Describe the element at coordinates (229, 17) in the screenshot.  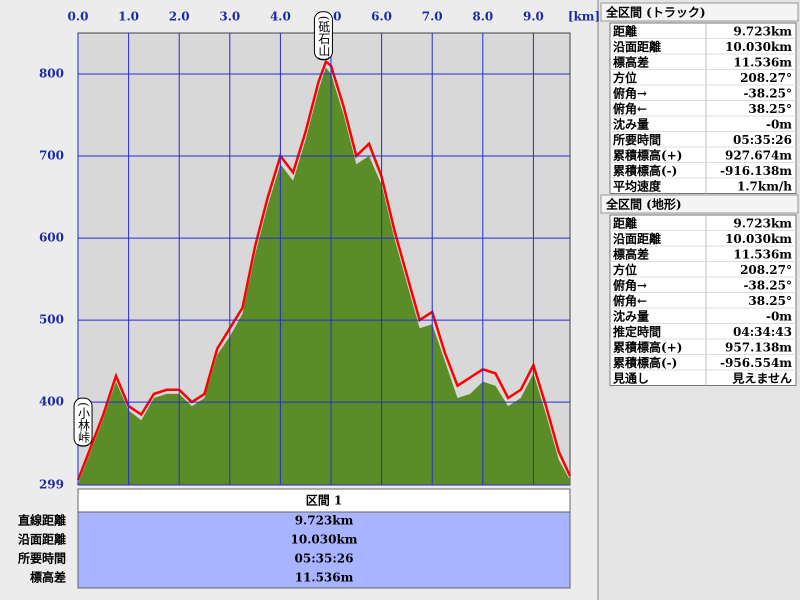
I see `x-tick-label: 3.0` at that location.